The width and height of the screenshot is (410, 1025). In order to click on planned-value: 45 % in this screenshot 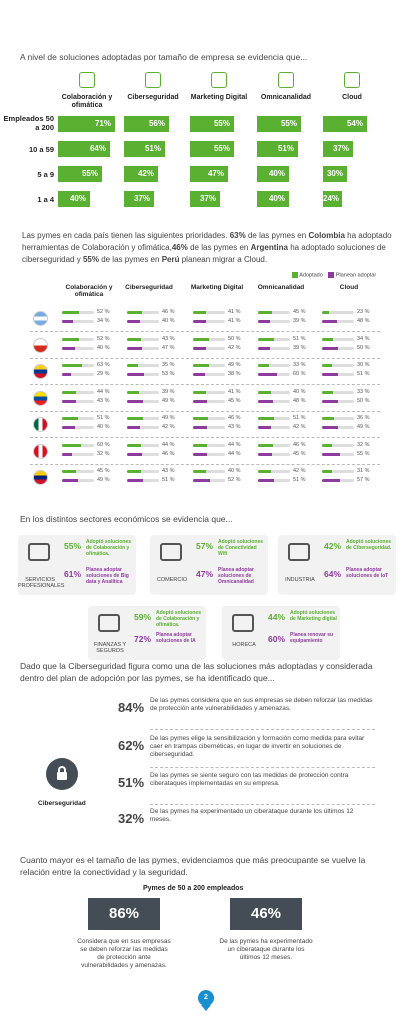, I will do `click(299, 453)`.